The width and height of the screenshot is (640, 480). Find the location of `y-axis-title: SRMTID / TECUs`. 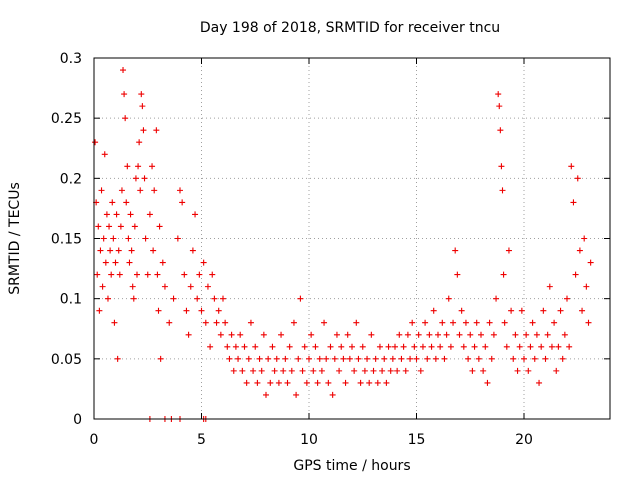

y-axis-title: SRMTID / TECUs is located at coordinates (15, 238).